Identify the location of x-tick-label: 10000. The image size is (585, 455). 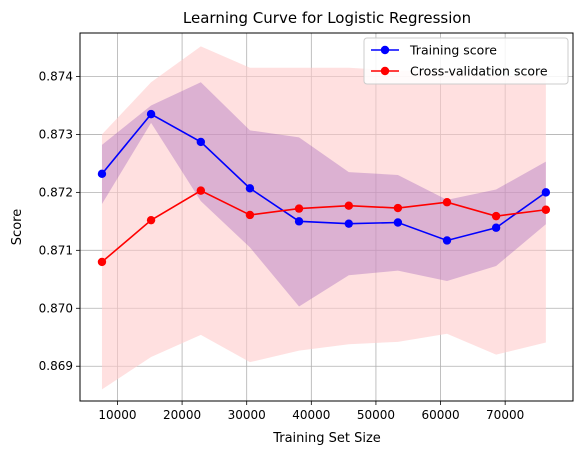
(117, 415).